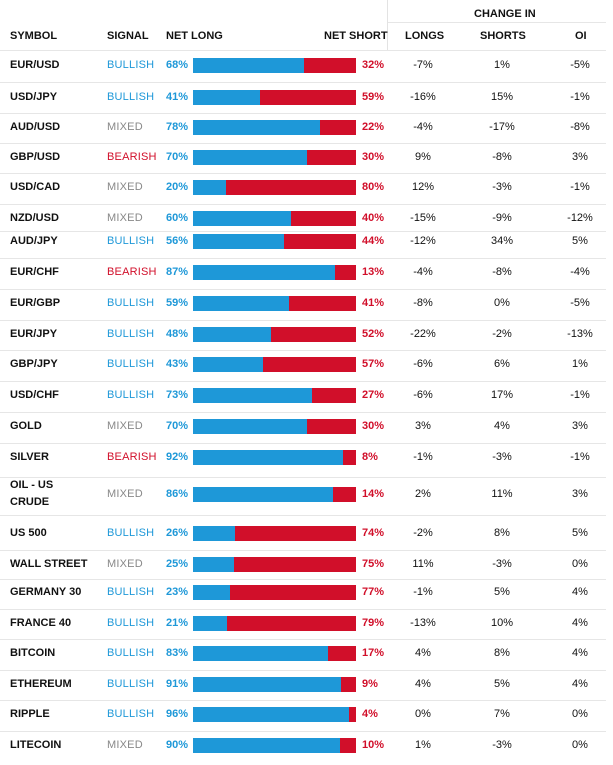 The image size is (613, 765). I want to click on table-row: EUR/GBP BULLISH 59% 41% -8% 0% -5%, so click(303, 304).